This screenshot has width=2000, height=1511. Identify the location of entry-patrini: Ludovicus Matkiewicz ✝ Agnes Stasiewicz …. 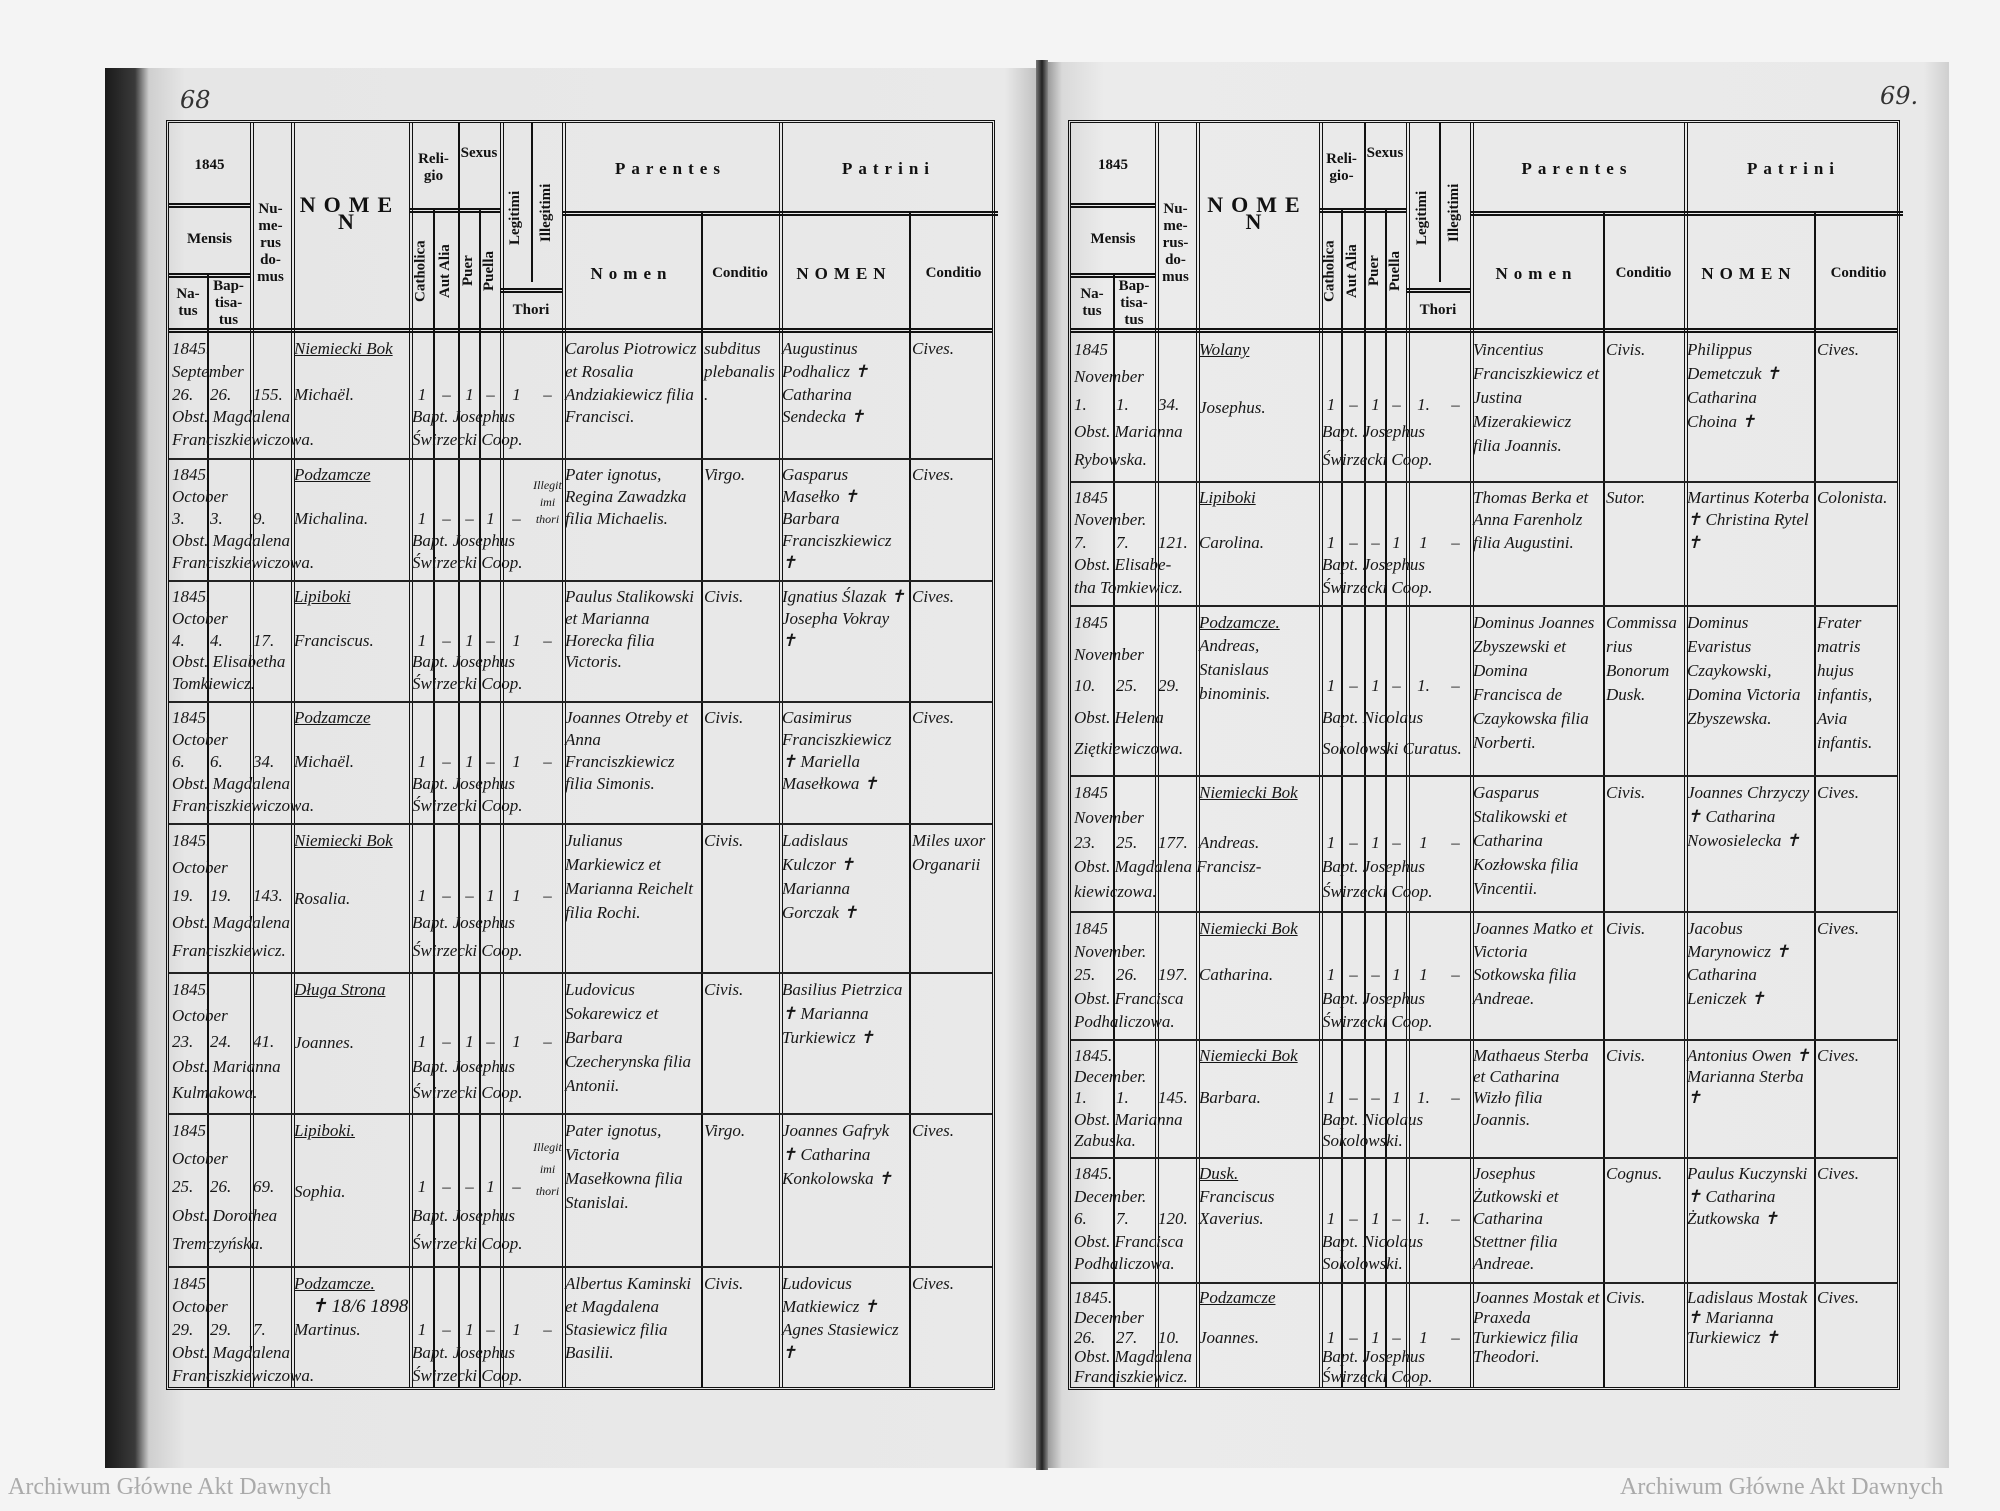
(840, 1318).